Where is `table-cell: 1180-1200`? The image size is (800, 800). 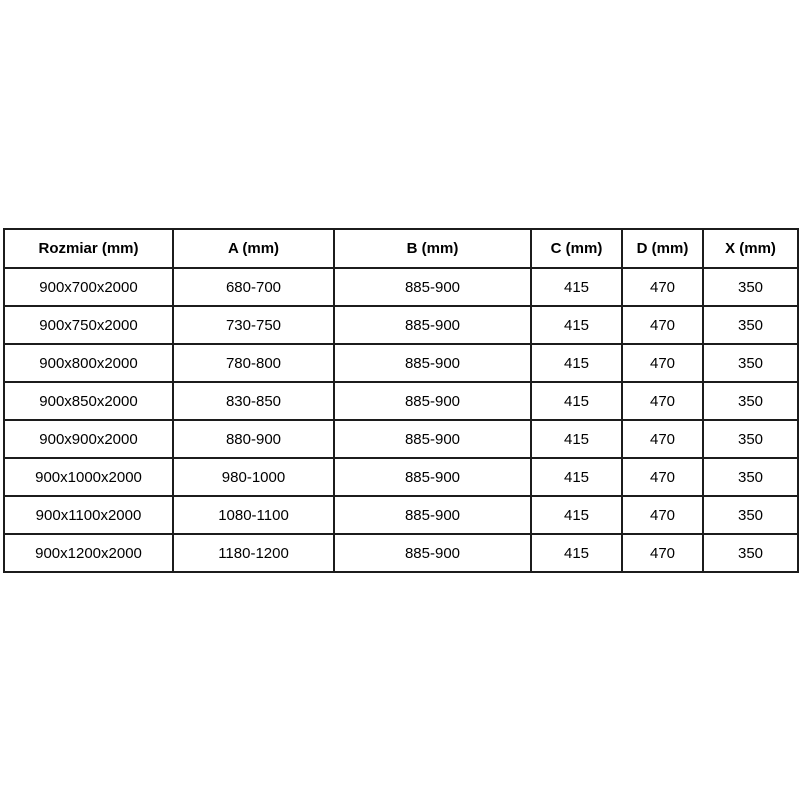
table-cell: 1180-1200 is located at coordinates (253, 553).